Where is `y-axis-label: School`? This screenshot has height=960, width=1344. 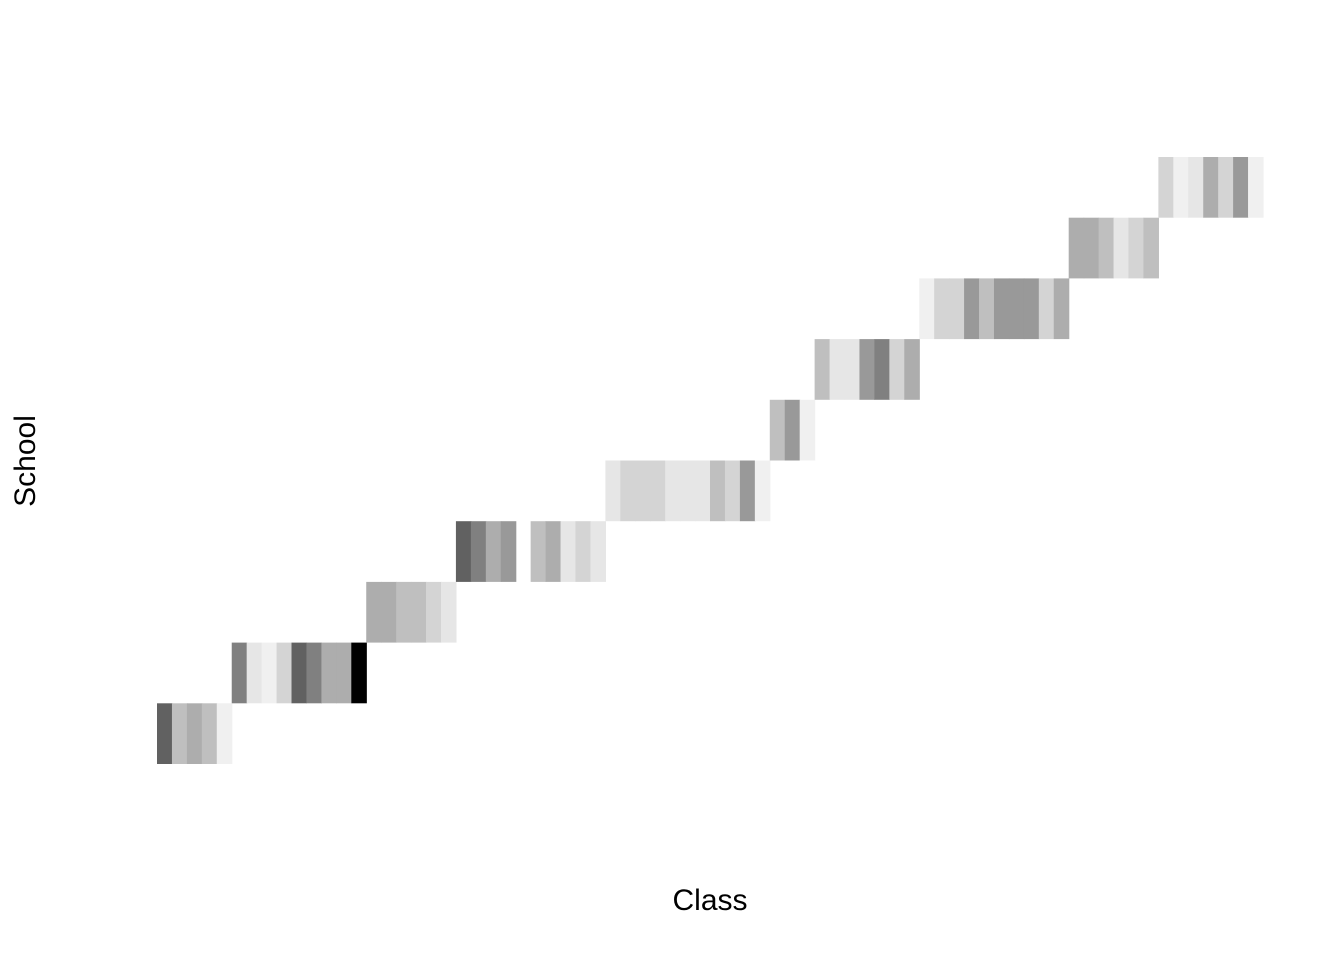
y-axis-label: School is located at coordinates (25, 461).